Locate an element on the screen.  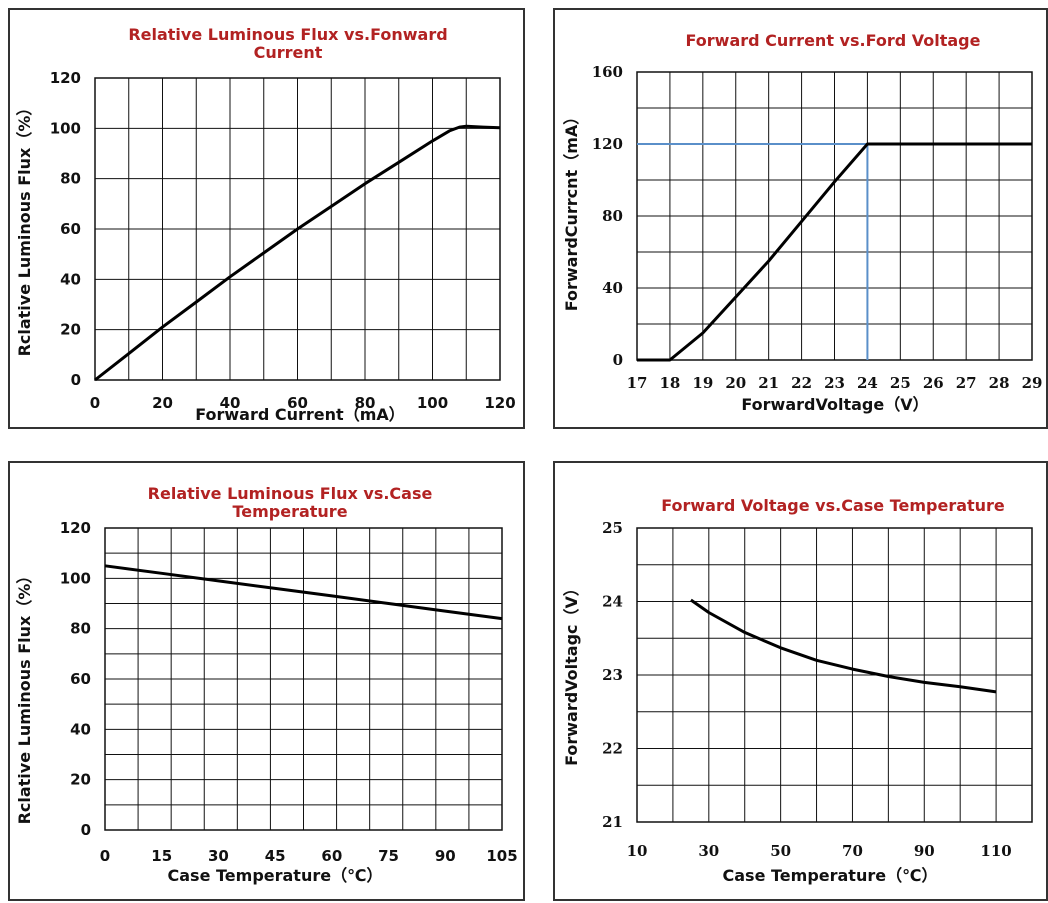
y-tick-label: 22 is located at coordinates (612, 749).